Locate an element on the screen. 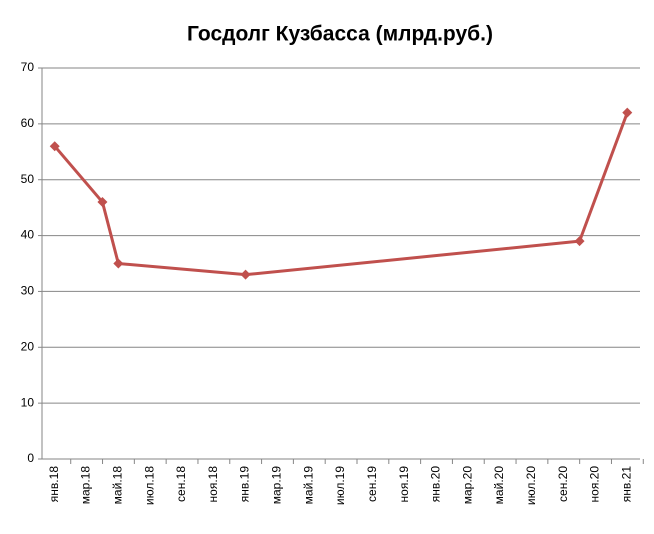 The height and width of the screenshot is (534, 654). y-tick-label: 0 is located at coordinates (30, 458).